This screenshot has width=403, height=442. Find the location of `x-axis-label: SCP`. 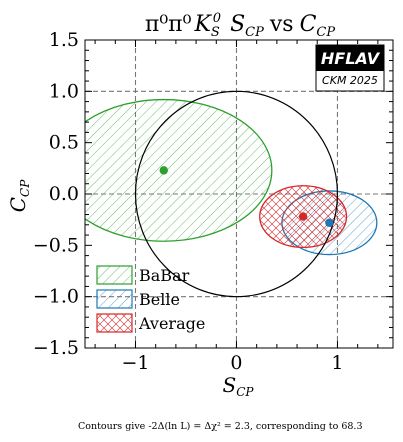

x-axis-label: SCP is located at coordinates (239, 386).